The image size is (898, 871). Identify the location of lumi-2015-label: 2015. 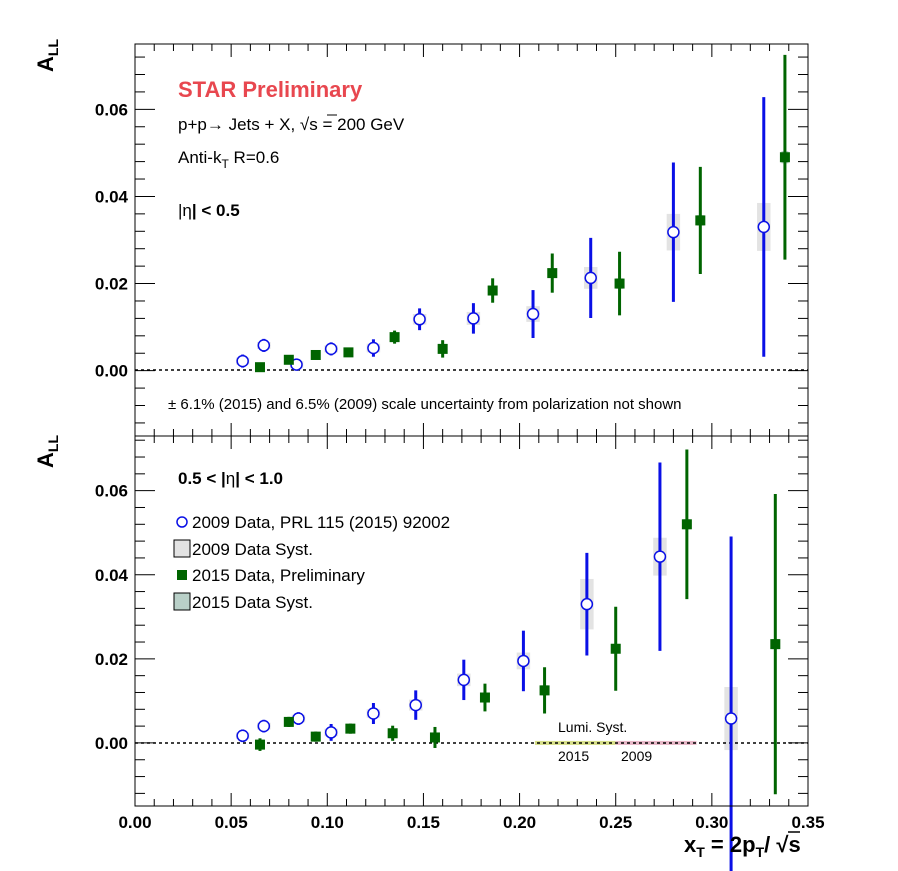
(573, 756).